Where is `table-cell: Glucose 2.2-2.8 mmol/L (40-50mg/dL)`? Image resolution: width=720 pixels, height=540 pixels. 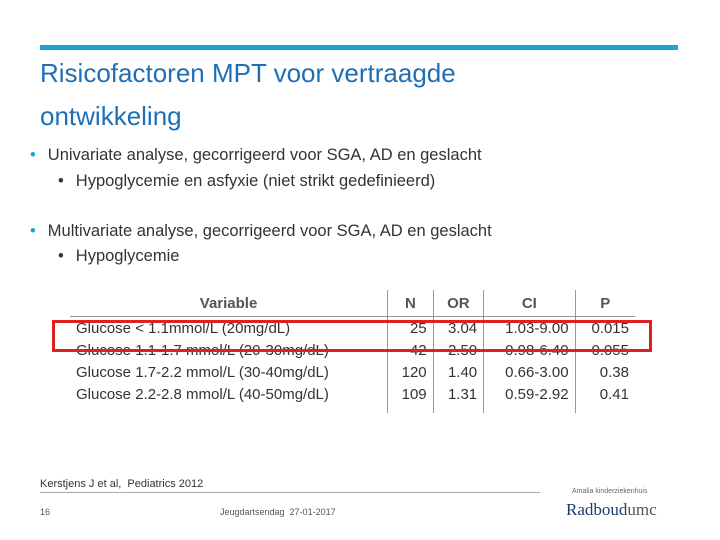 table-cell: Glucose 2.2-2.8 mmol/L (40-50mg/dL) is located at coordinates (229, 398).